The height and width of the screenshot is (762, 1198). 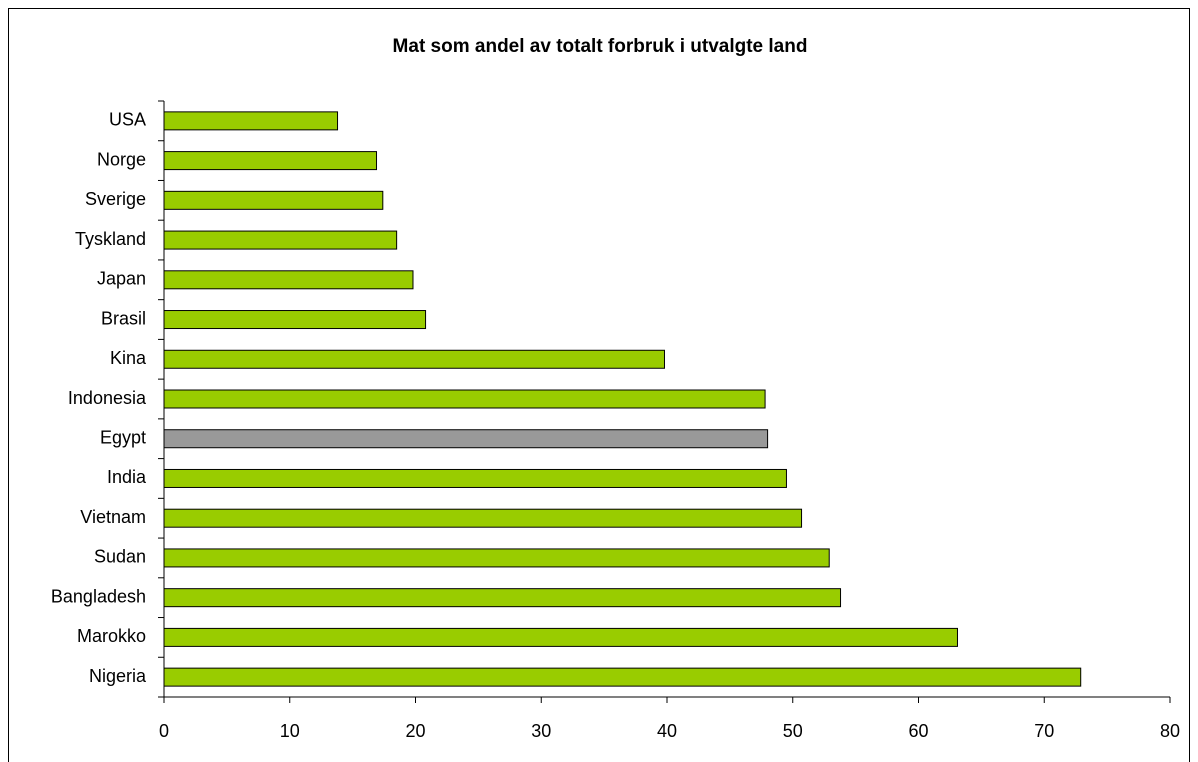 What do you see at coordinates (110, 239) in the screenshot?
I see `y-tick-label: Tyskland` at bounding box center [110, 239].